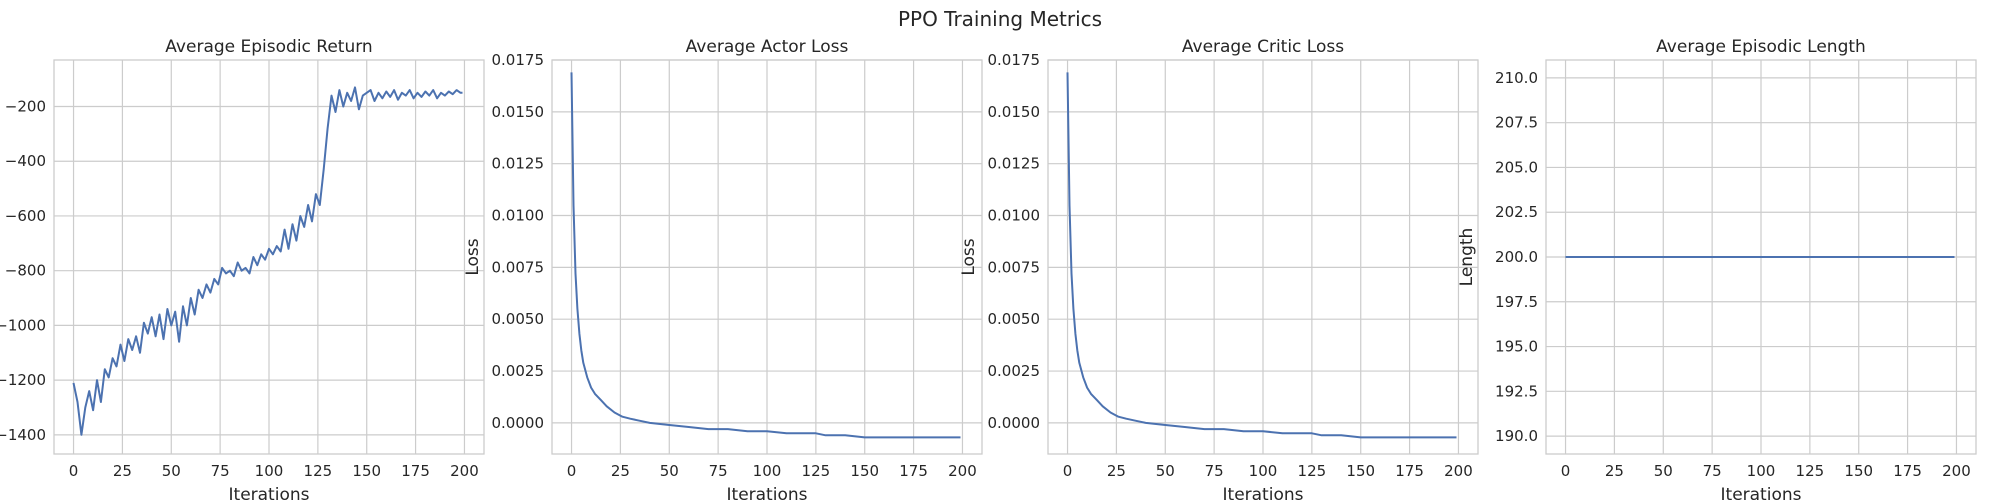  I want to click on subplot-title: Average Episodic Length, so click(1761, 47).